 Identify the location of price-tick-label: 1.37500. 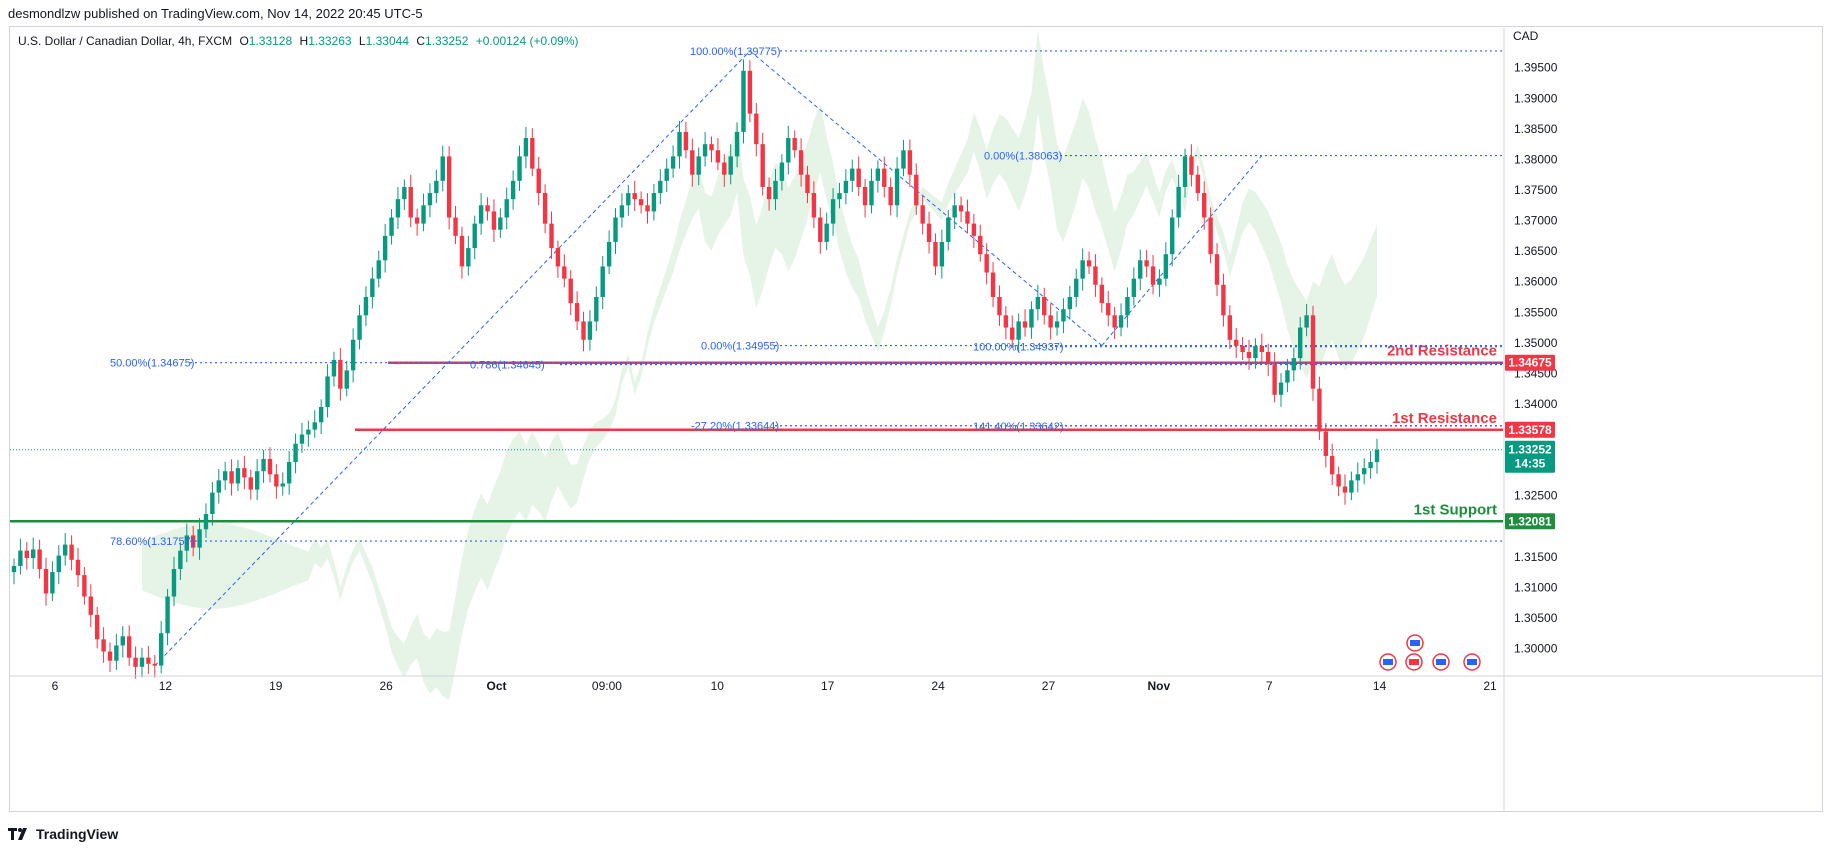
(1536, 190).